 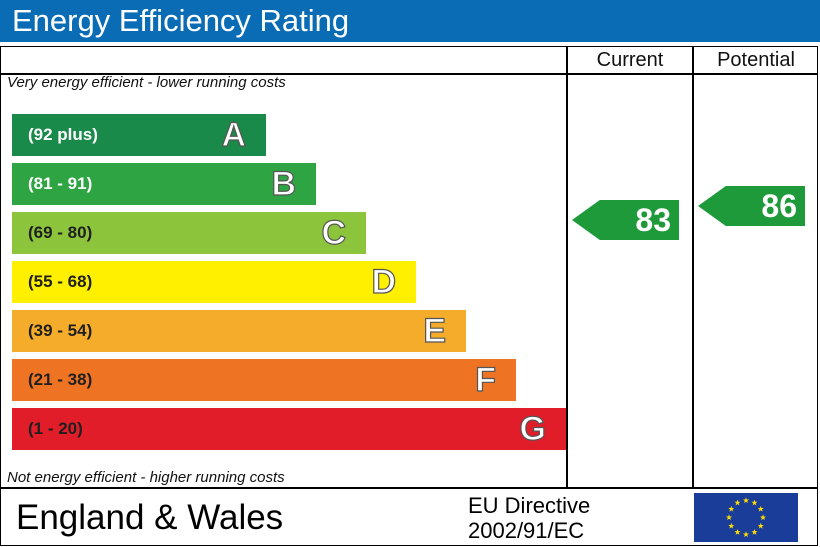 I want to click on column-header-current: Current, so click(x=630, y=60).